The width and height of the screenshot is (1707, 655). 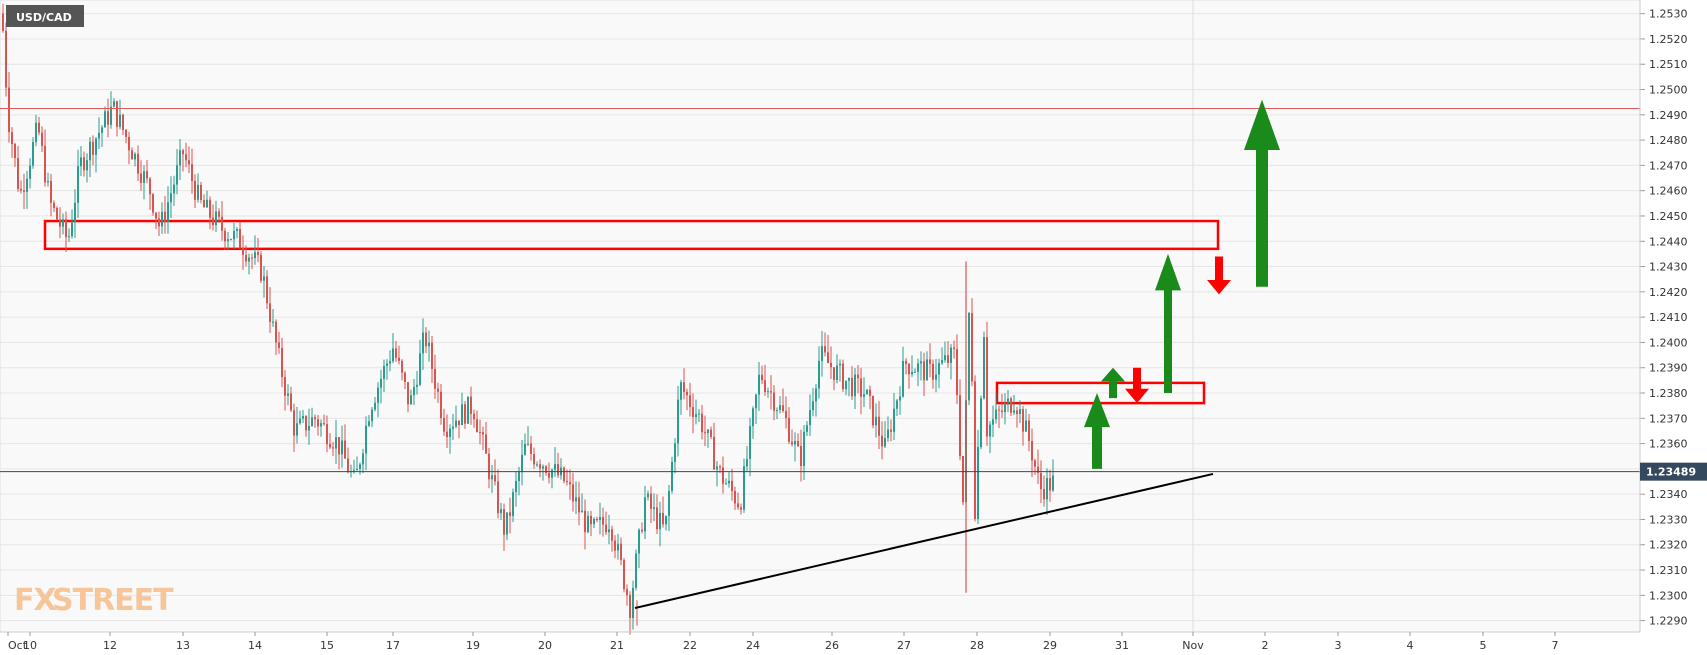 I want to click on y-tick-label: 1.2320, so click(x=1668, y=545).